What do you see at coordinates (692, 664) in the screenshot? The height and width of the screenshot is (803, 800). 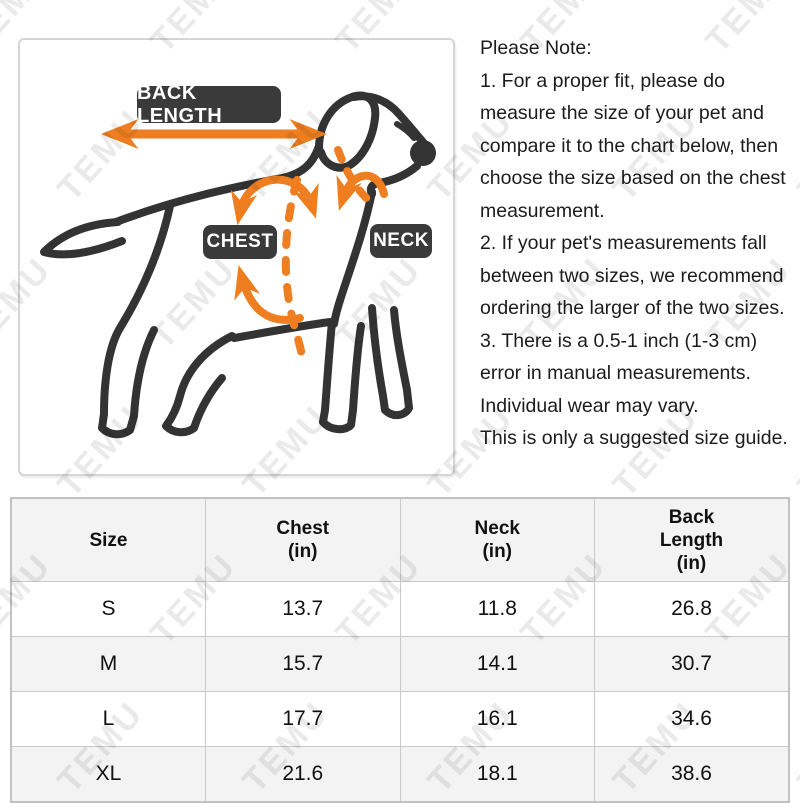 I see `cell-back-length: 30.7` at bounding box center [692, 664].